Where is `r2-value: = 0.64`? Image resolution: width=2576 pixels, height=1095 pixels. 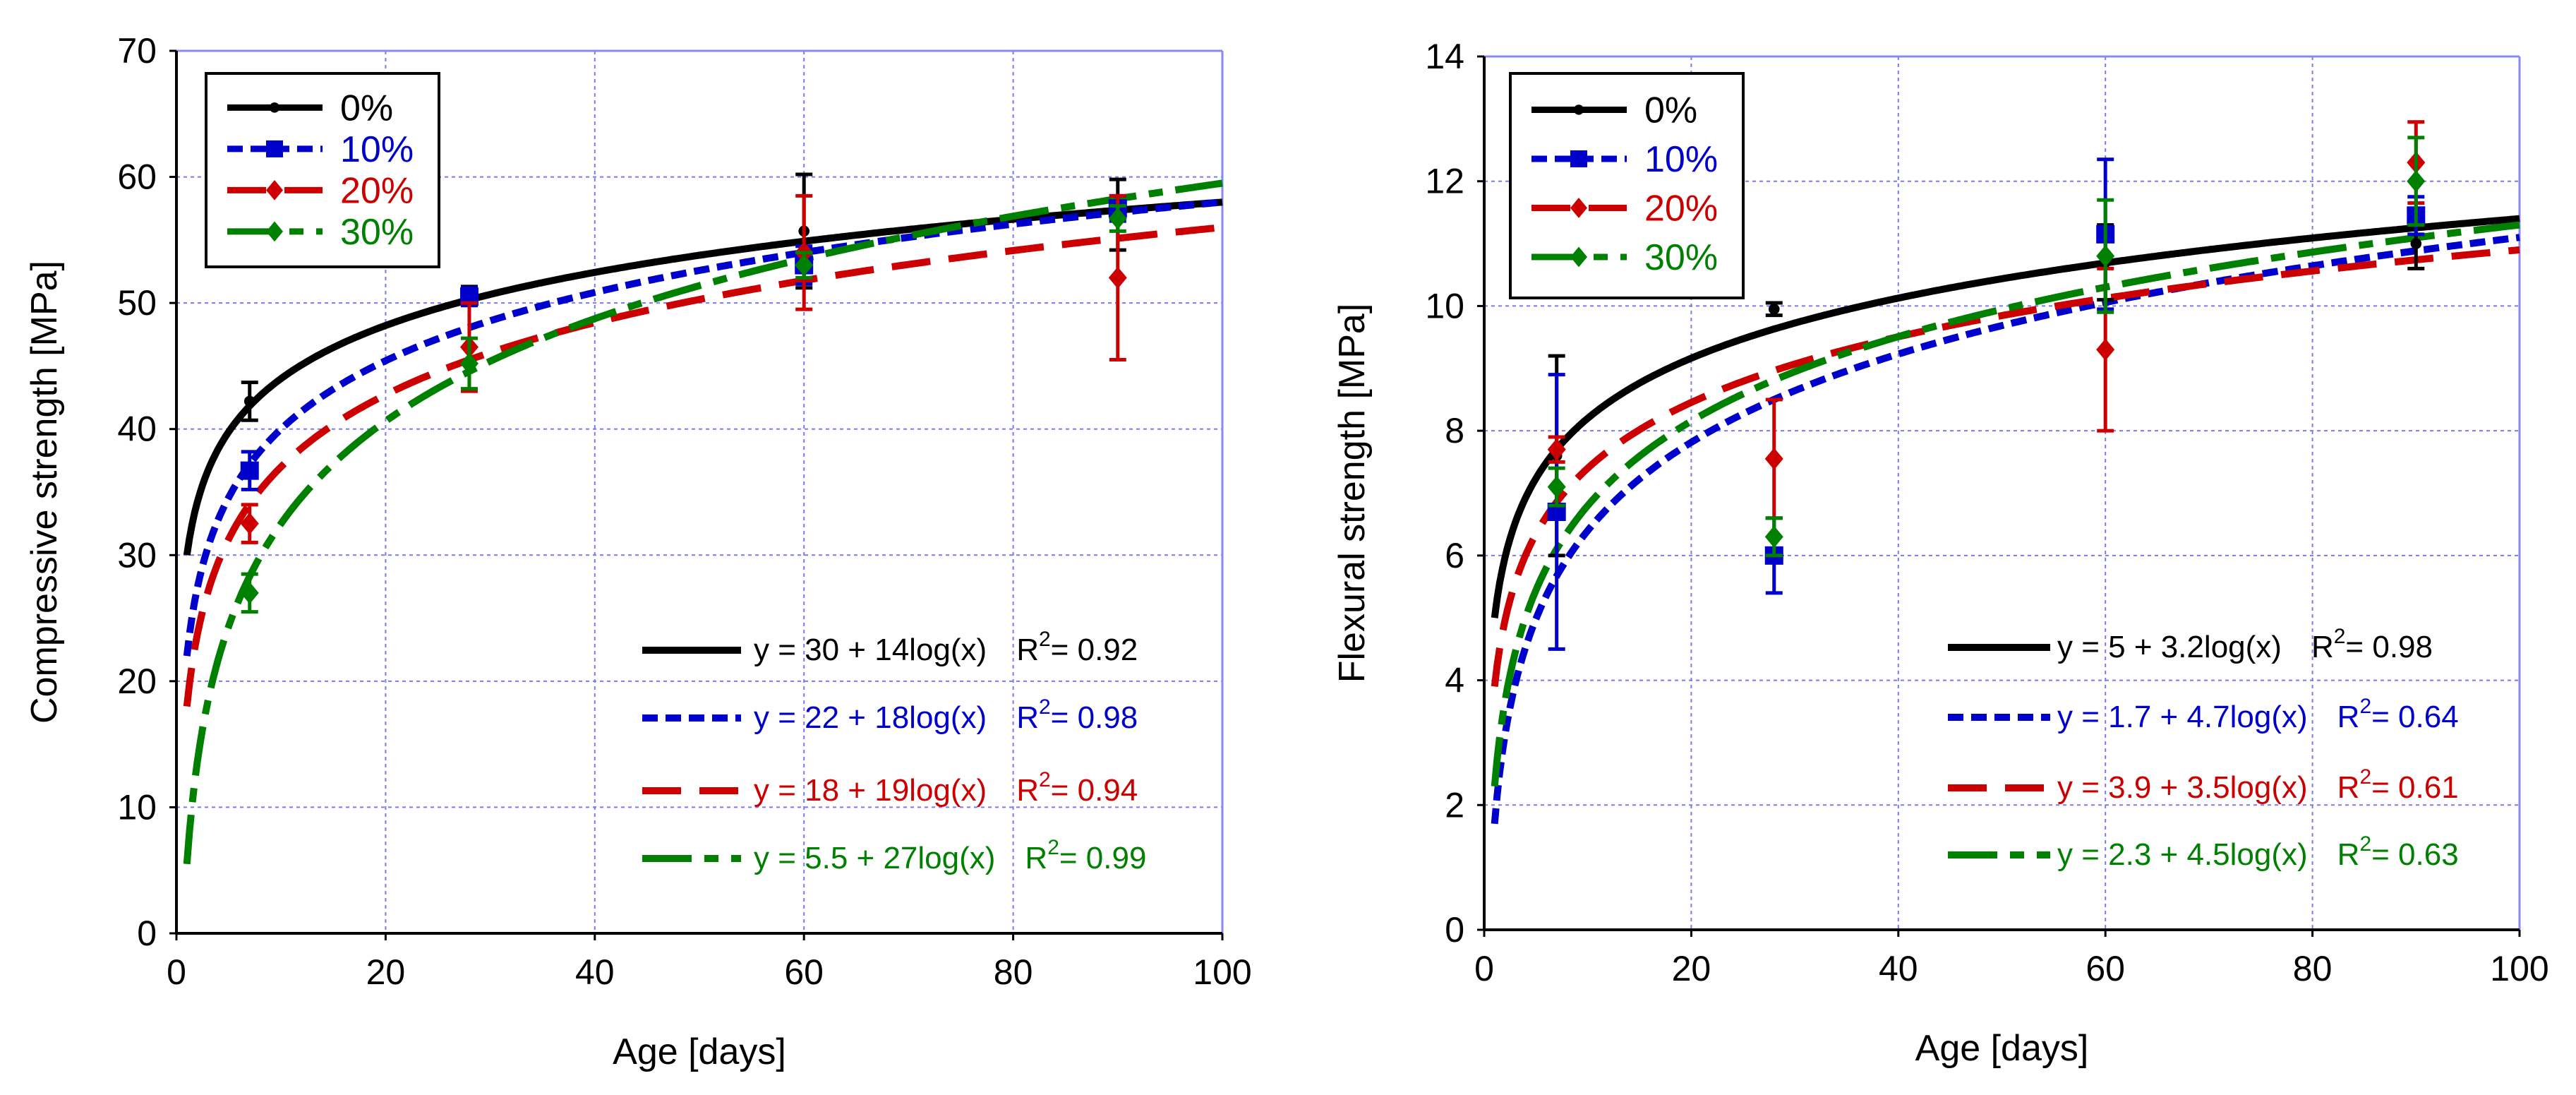 r2-value: = 0.64 is located at coordinates (2415, 717).